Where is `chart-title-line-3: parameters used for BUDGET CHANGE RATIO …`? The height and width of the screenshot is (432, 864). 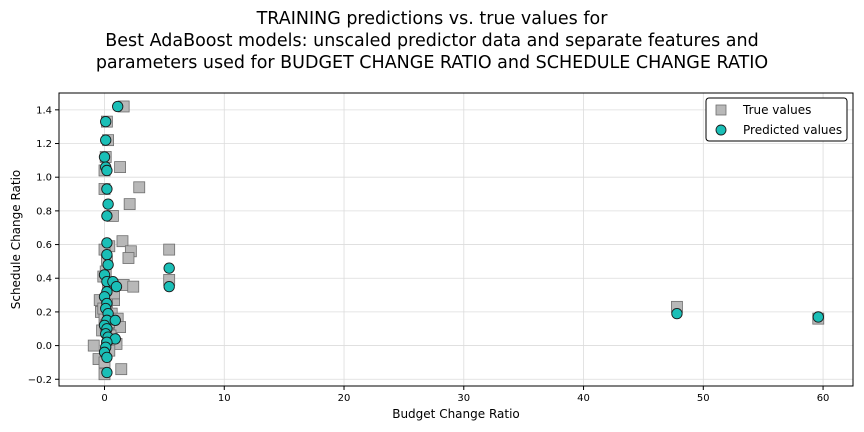 chart-title-line-3: parameters used for BUDGET CHANGE RATIO … is located at coordinates (432, 63).